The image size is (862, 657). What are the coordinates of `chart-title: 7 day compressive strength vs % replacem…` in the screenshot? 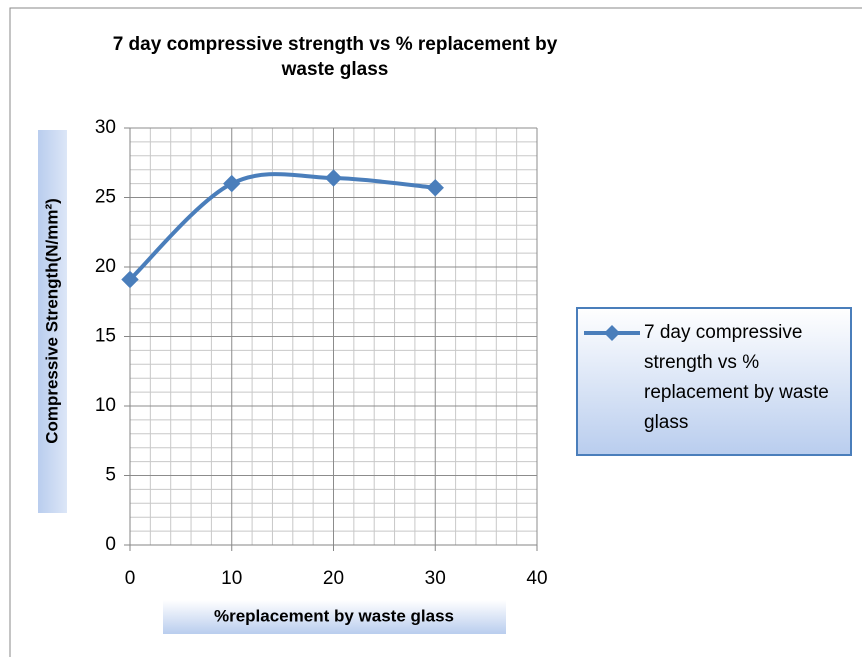 It's located at (335, 57).